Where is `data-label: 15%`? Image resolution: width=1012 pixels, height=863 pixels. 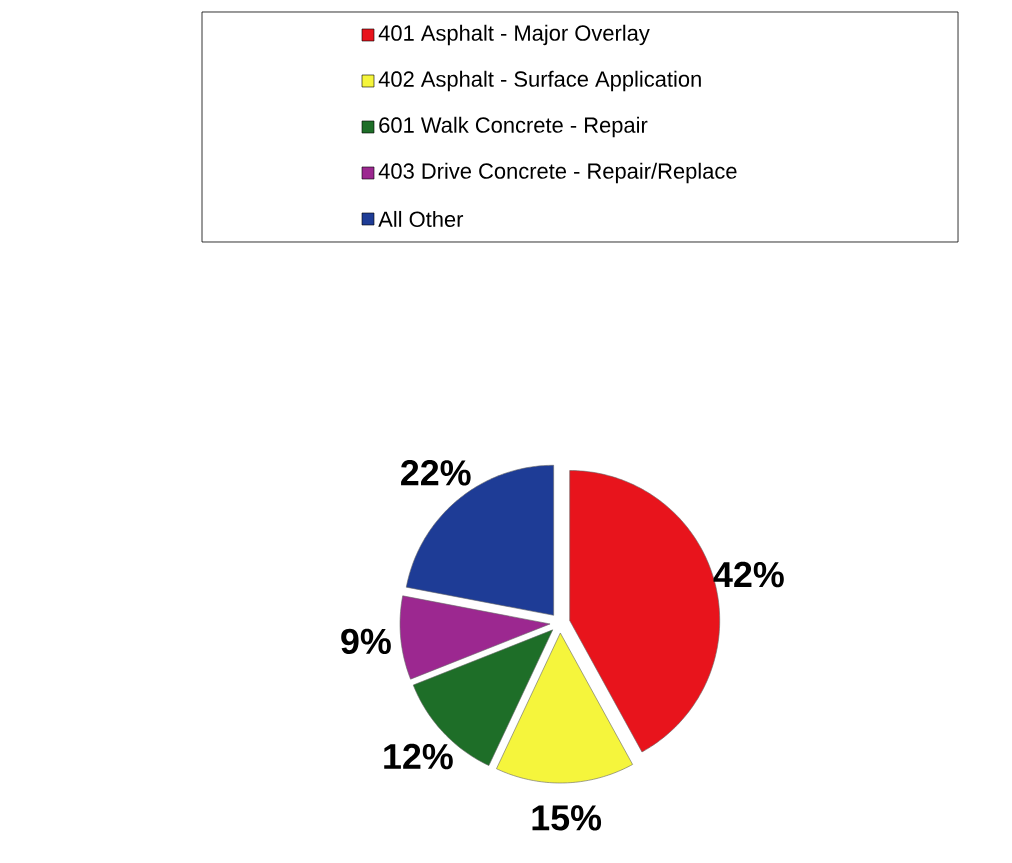
data-label: 15% is located at coordinates (567, 818).